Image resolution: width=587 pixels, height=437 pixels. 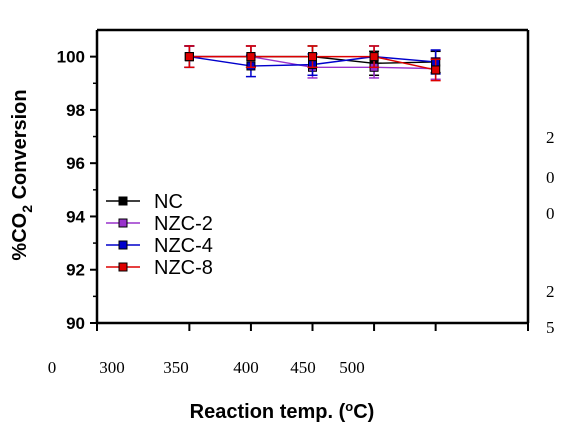 What do you see at coordinates (22, 174) in the screenshot?
I see `y-axis-label: %CO2 Conversion` at bounding box center [22, 174].